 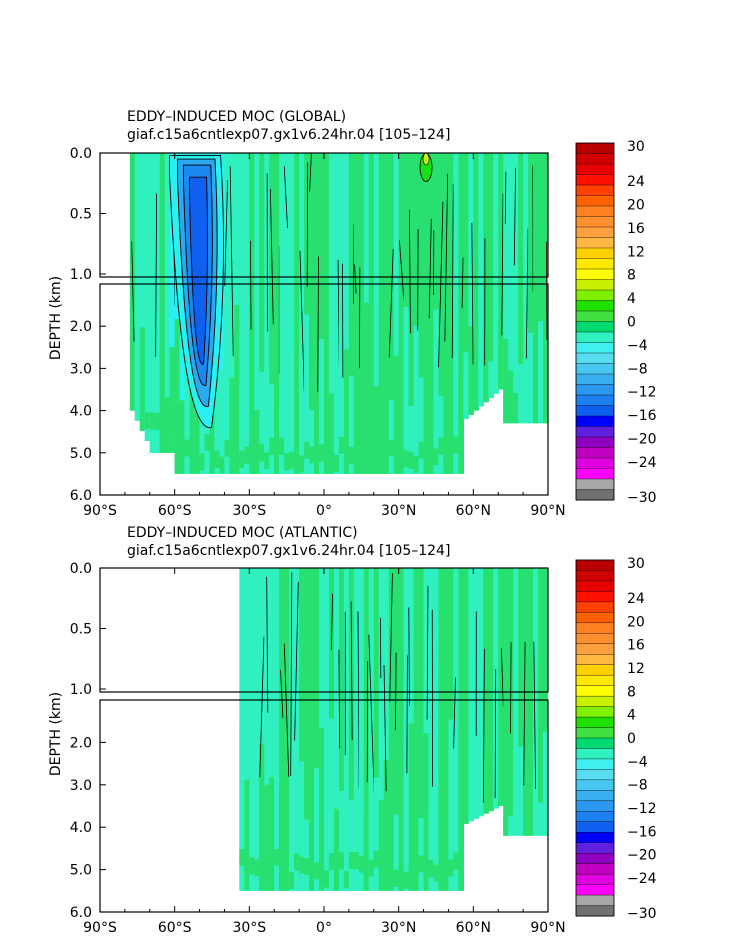 What do you see at coordinates (199, 270) in the screenshot?
I see `contour-cell` at bounding box center [199, 270].